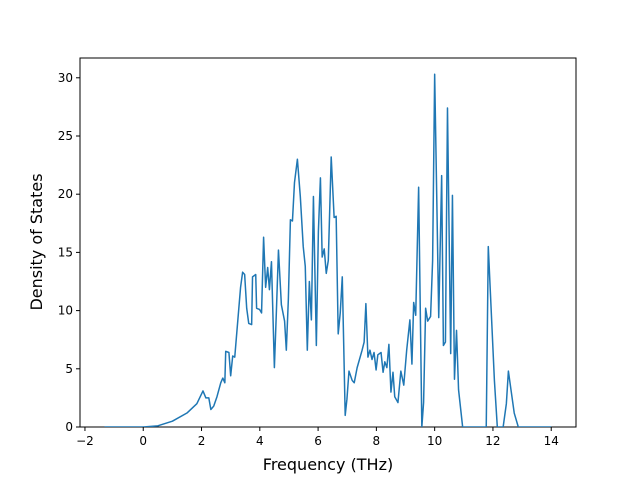 Image resolution: width=640 pixels, height=484 pixels. Describe the element at coordinates (65, 311) in the screenshot. I see `y-tick-label: 10` at that location.